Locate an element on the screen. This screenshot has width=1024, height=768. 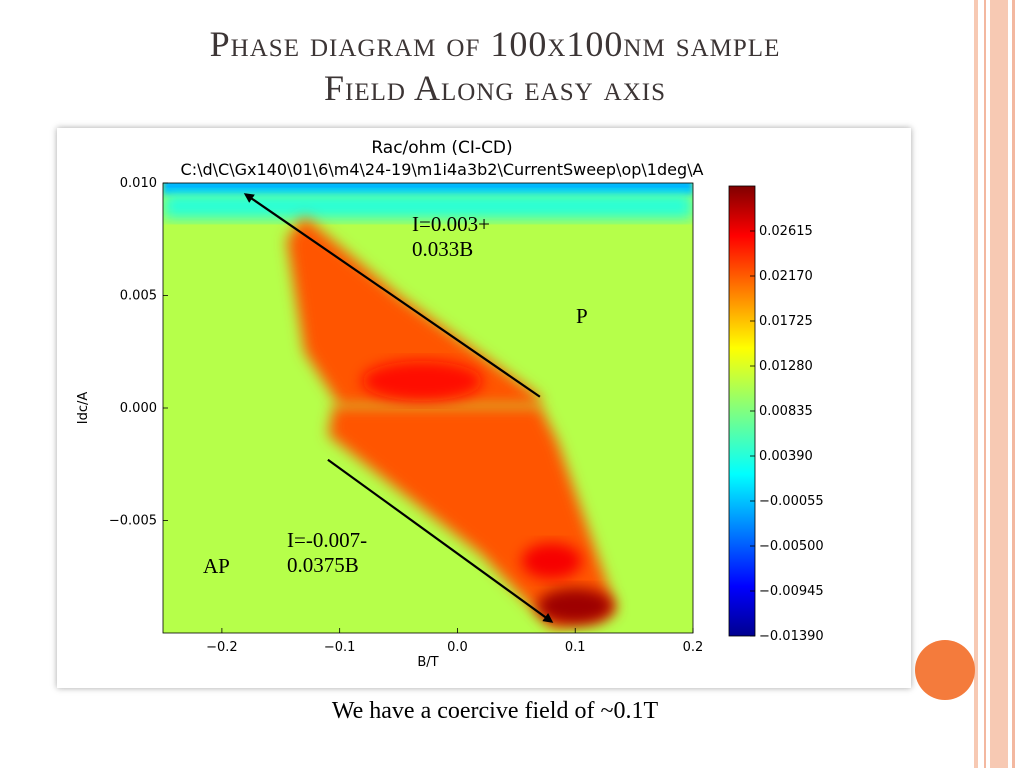
chart-title: Rac/ohm (CI-CD) is located at coordinates (441, 148).